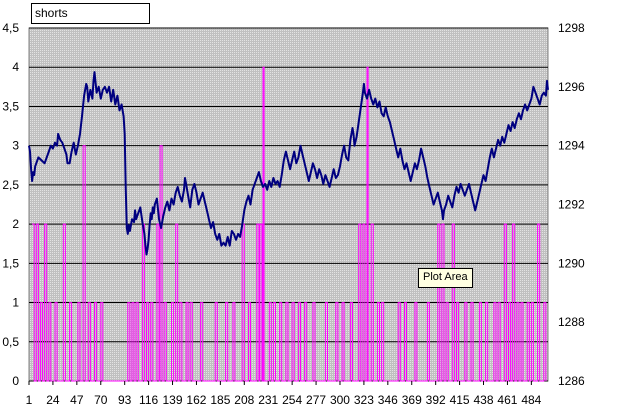 This screenshot has width=640, height=411. I want to click on left-tick-label: 0,5, so click(10, 342).